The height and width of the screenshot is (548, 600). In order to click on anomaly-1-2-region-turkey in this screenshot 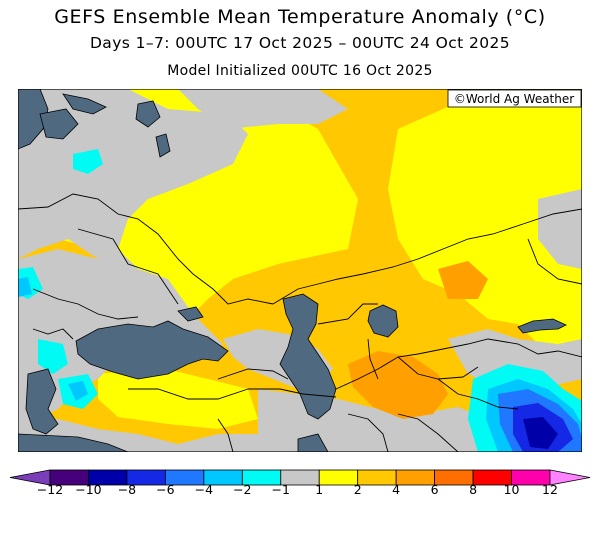, I will do `click(178, 398)`.